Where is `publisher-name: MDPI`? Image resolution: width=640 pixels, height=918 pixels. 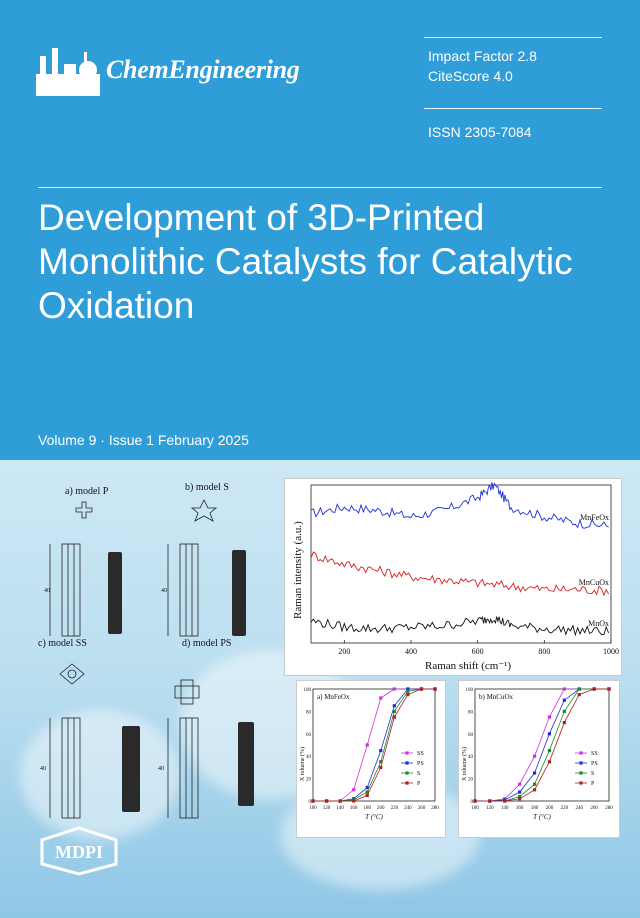
publisher-name: MDPI is located at coordinates (79, 852).